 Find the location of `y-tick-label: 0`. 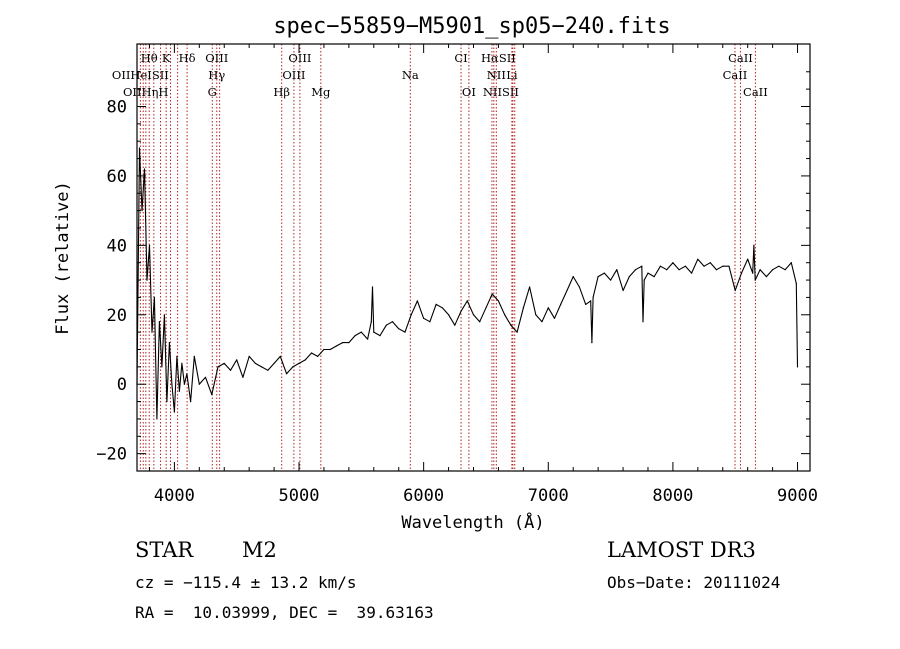

y-tick-label: 0 is located at coordinates (122, 385).